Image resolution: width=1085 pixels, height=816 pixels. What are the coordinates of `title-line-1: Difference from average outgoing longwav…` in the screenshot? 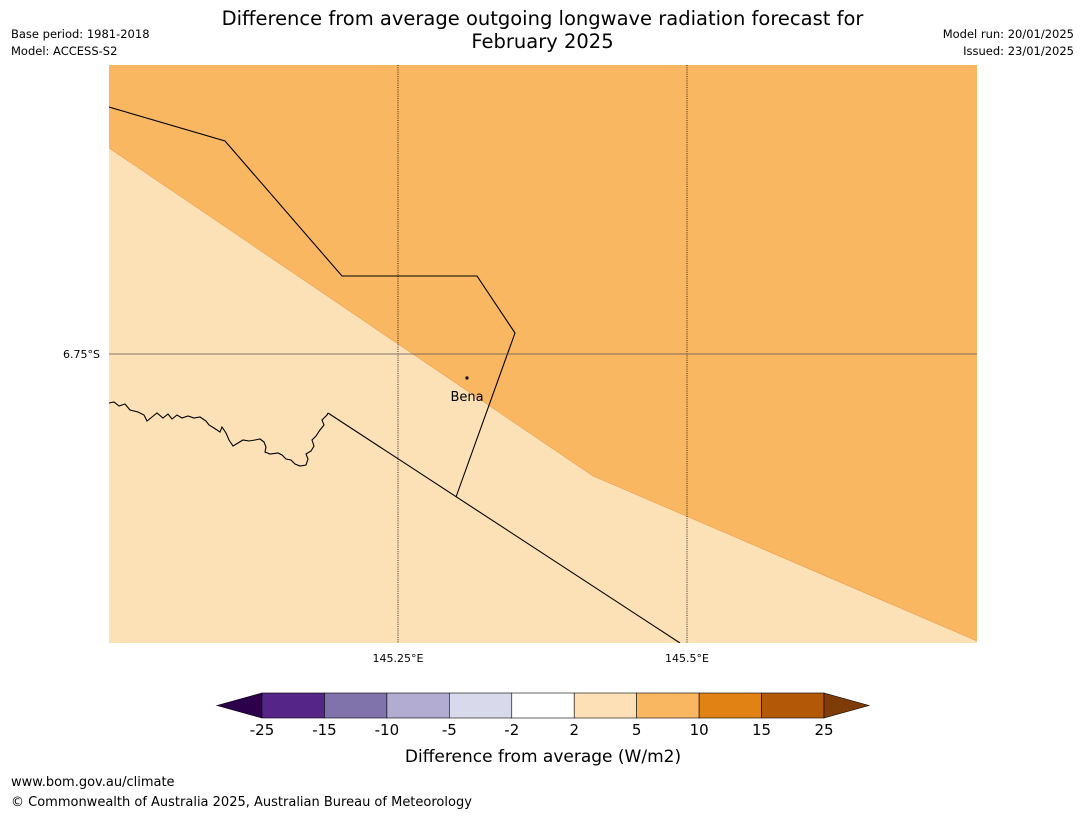 It's located at (542, 18).